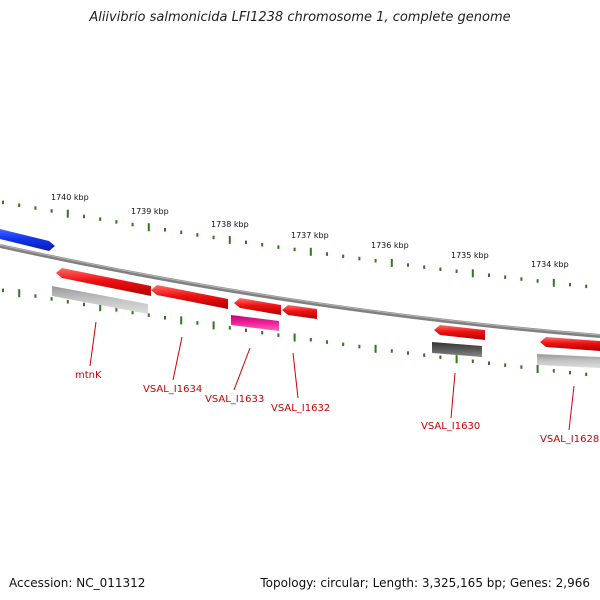  Describe the element at coordinates (299, 312) in the screenshot. I see `gene-vsal_i1632` at that location.